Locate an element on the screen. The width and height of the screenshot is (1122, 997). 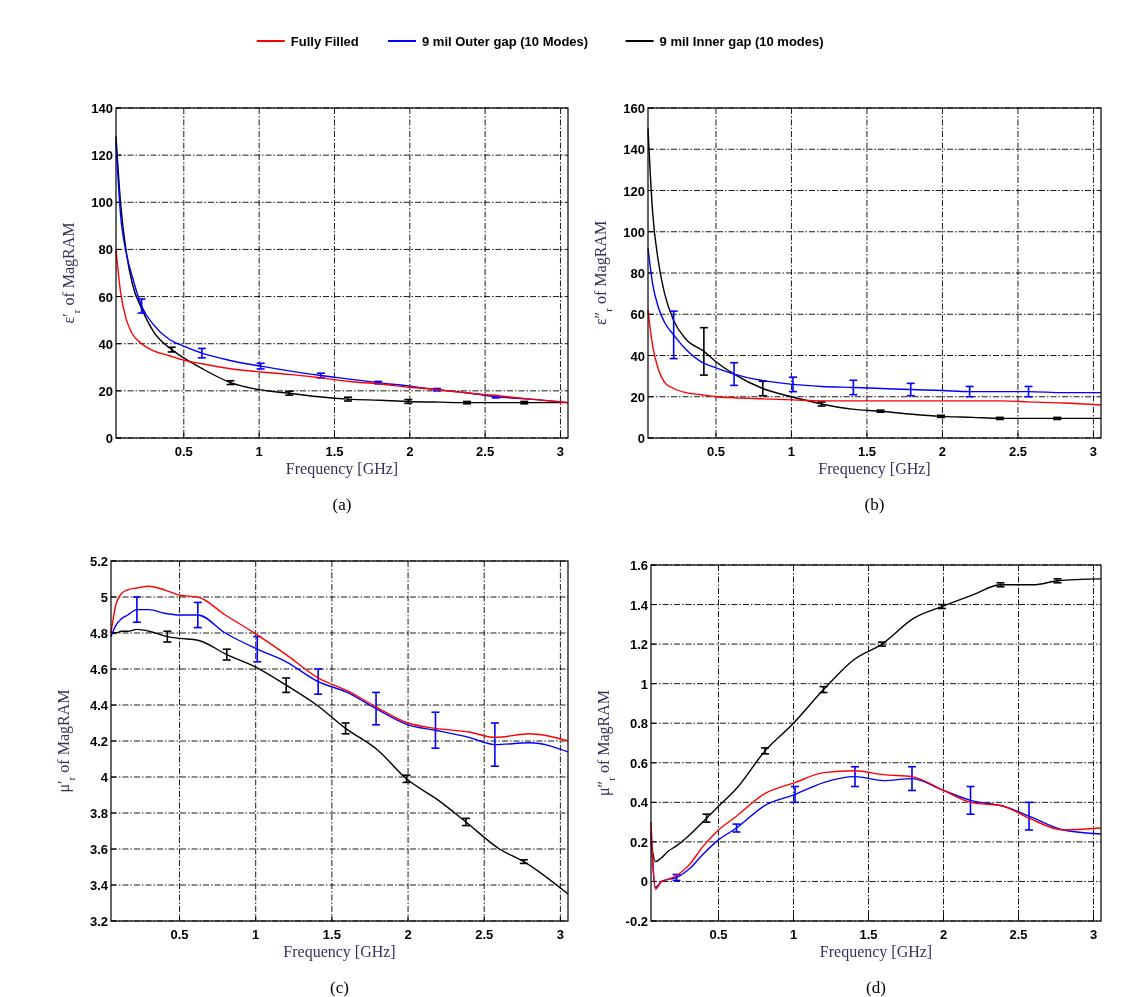
y-tick-label: 5 is located at coordinates (104, 597).